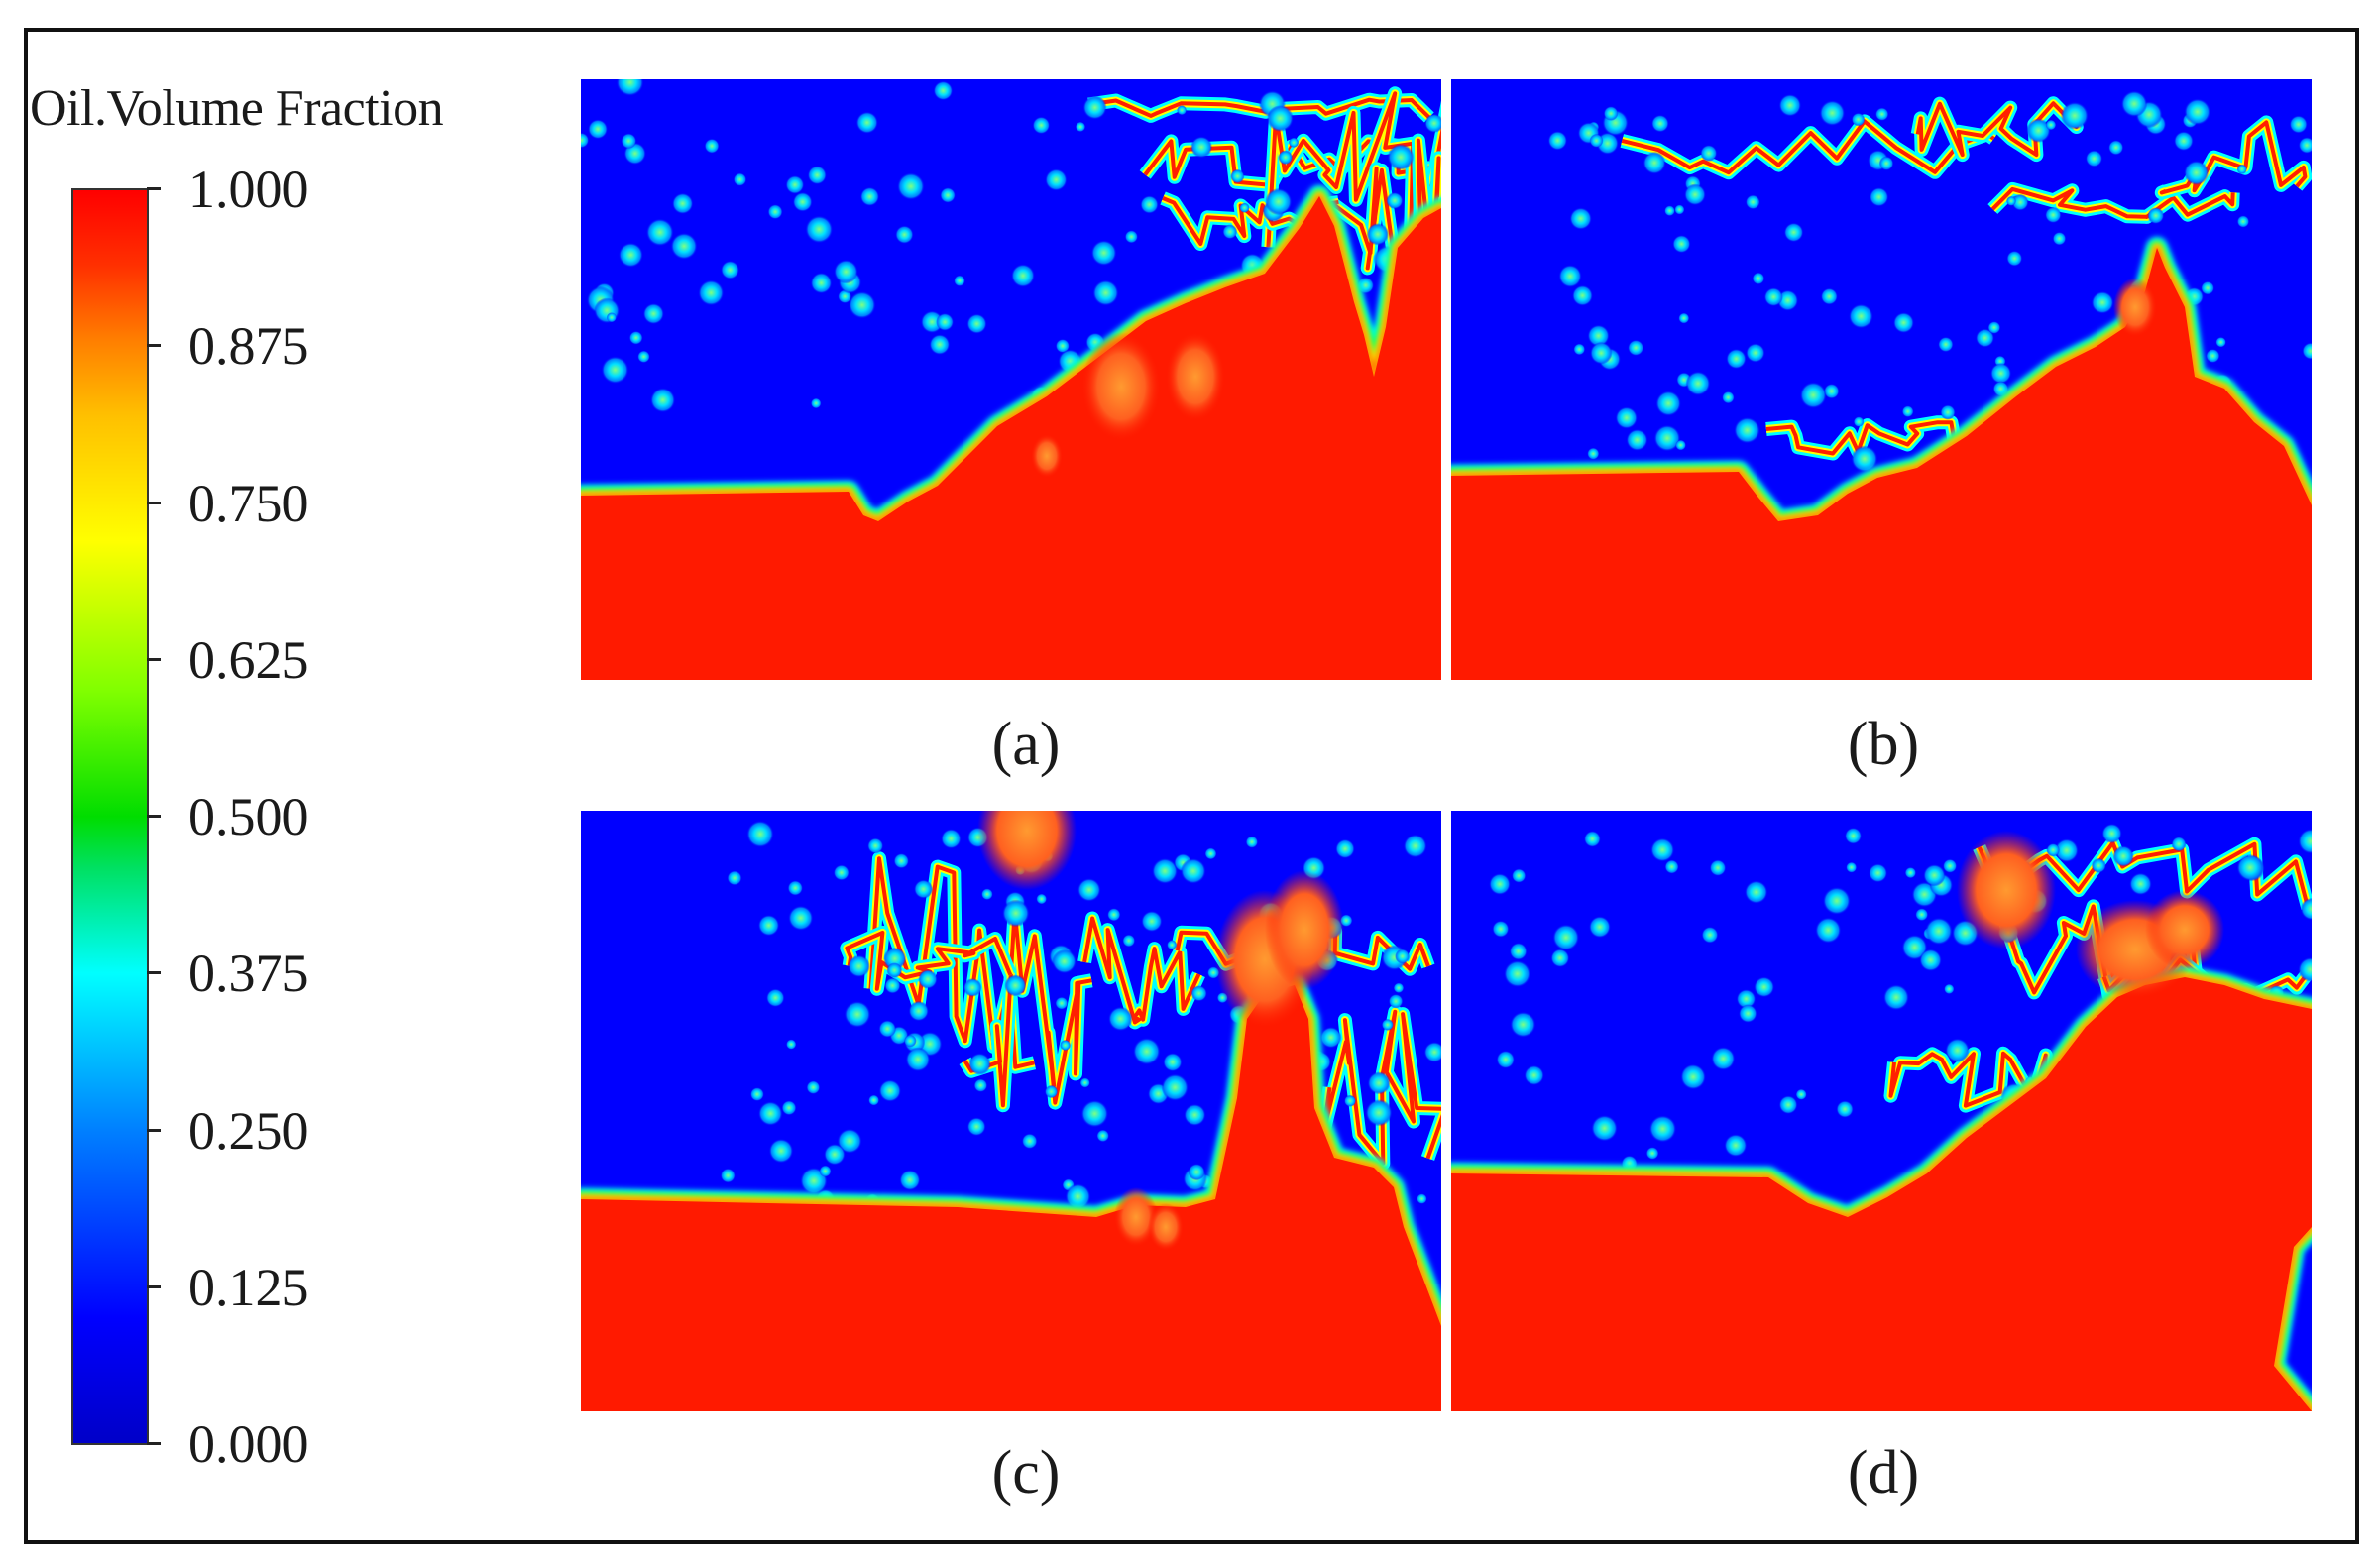 Image resolution: width=2380 pixels, height=1563 pixels. What do you see at coordinates (1141, 970) in the screenshot?
I see `interface-filament` at bounding box center [1141, 970].